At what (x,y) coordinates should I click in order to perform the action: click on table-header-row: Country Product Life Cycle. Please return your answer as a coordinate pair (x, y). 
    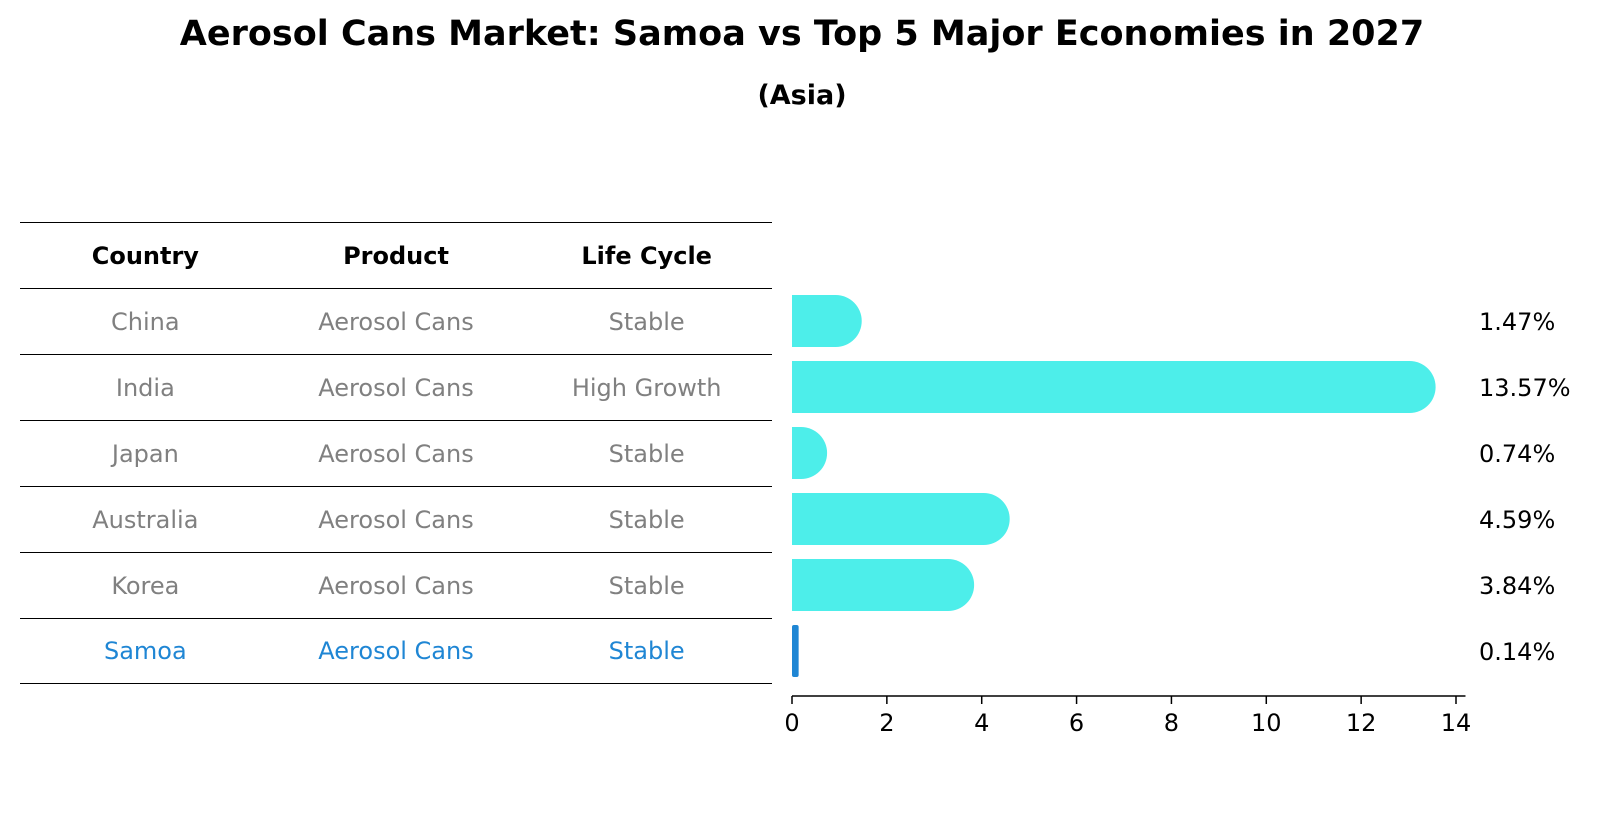
    Looking at the image, I should click on (396, 255).